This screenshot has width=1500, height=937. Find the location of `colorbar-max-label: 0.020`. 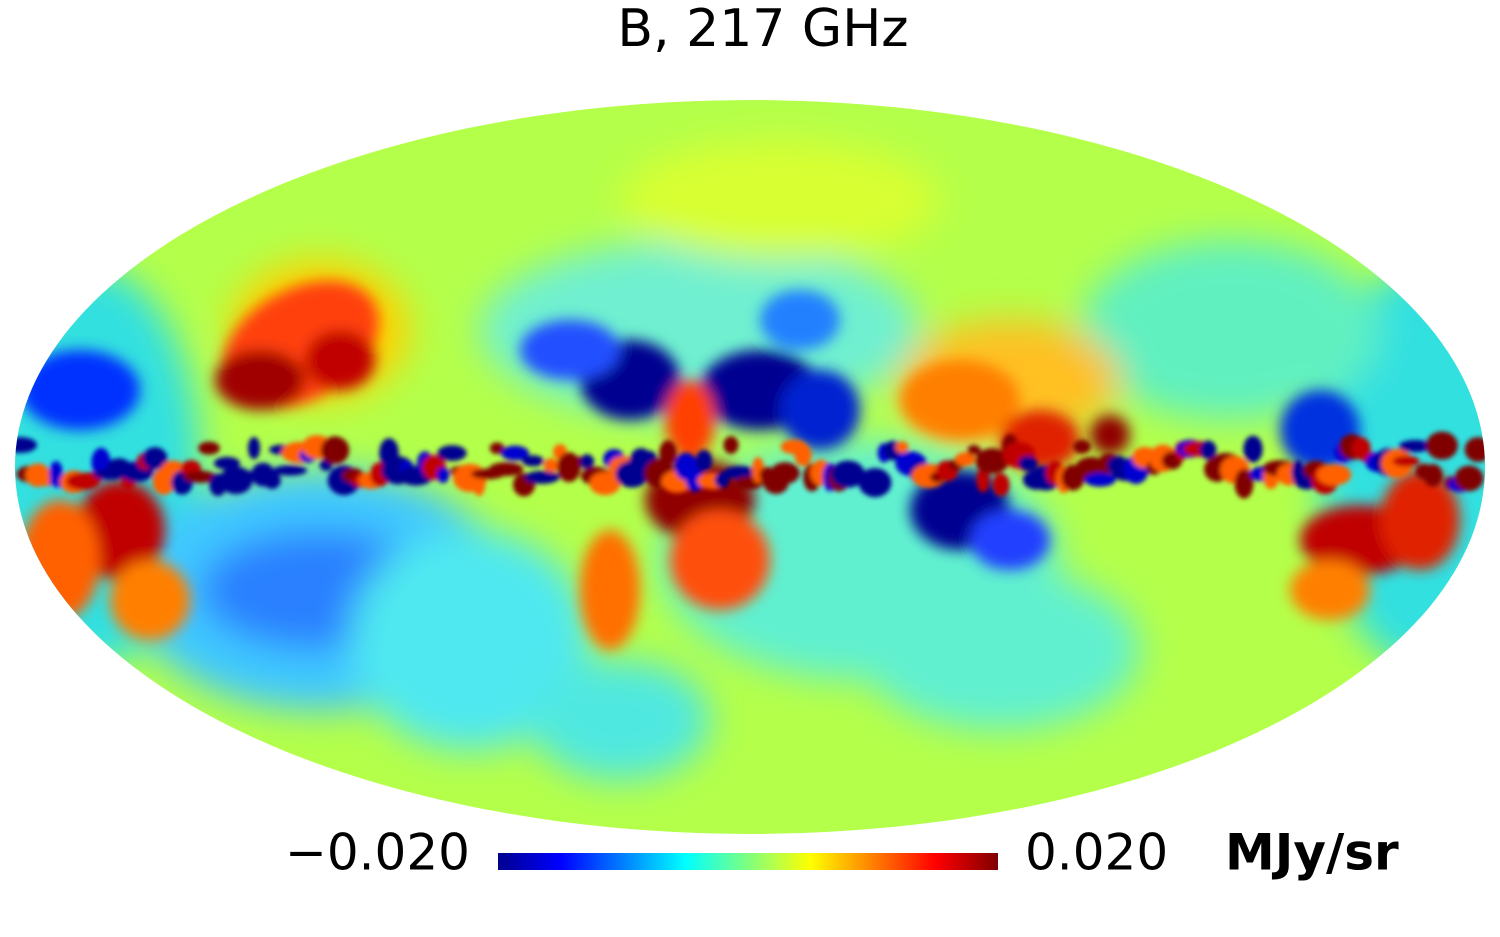

colorbar-max-label: 0.020 is located at coordinates (1096, 853).